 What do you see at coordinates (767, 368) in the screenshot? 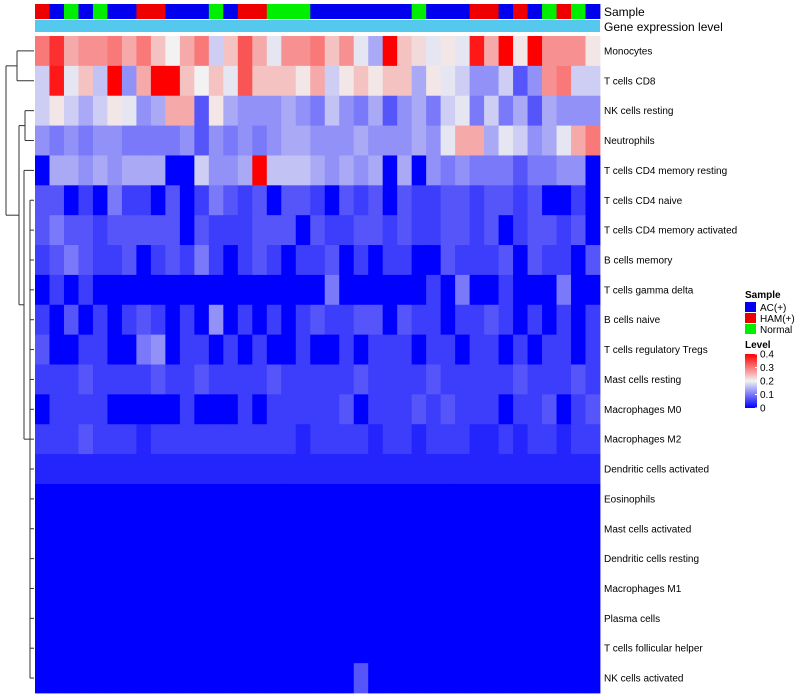
I see `level-legend-tick-label: 0.3` at bounding box center [767, 368].